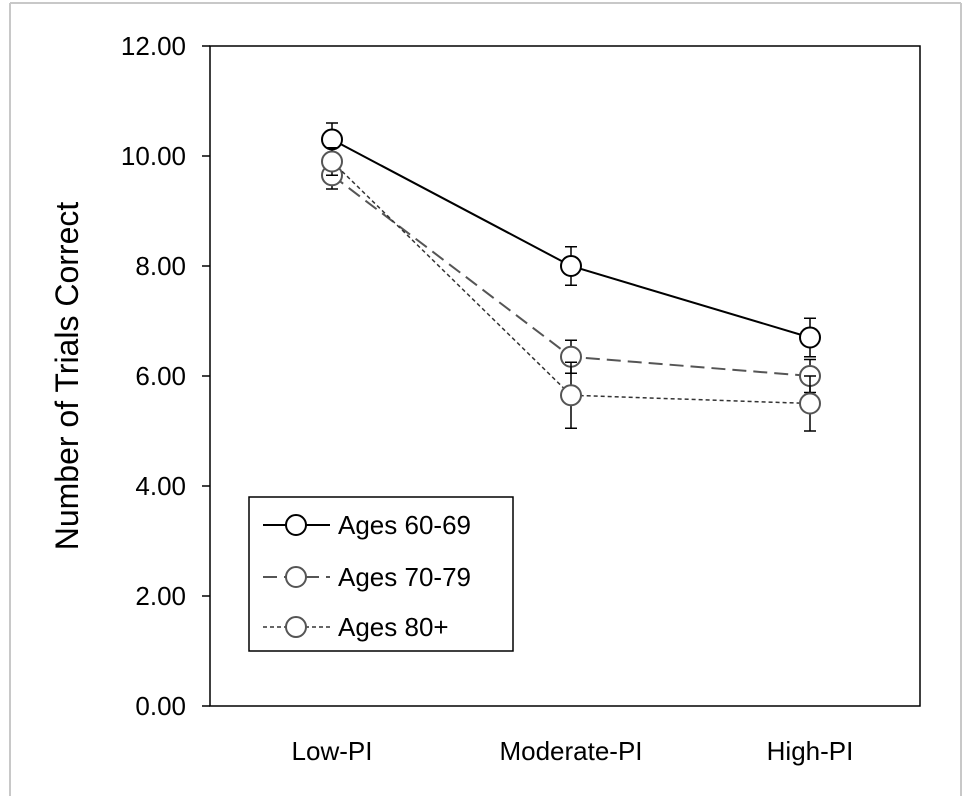  Describe the element at coordinates (393, 627) in the screenshot. I see `legend-label: Ages 80+` at that location.